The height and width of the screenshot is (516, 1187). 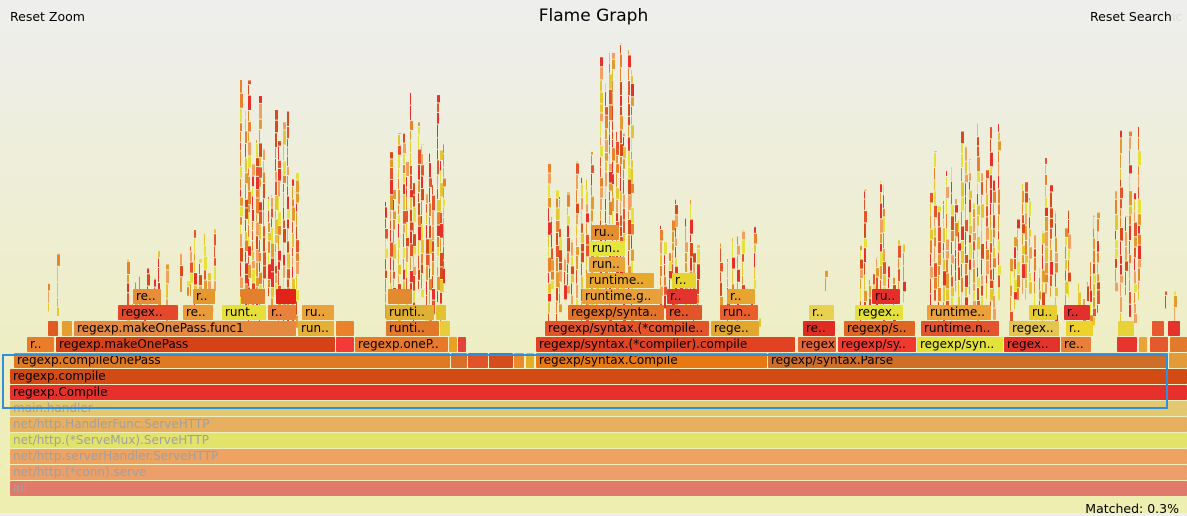 I want to click on frame: regexp/synta.., so click(x=616, y=312).